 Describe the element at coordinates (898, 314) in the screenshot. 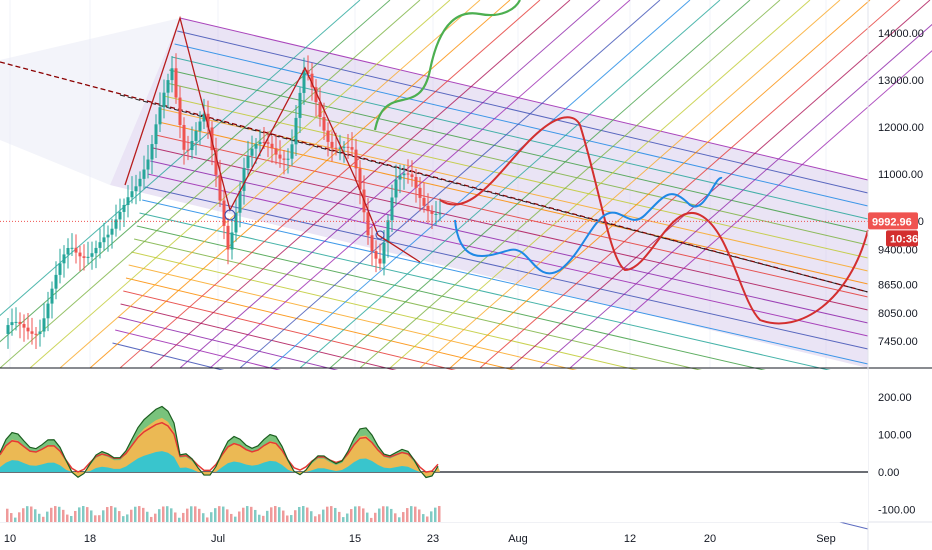

I see `y-tick-label: 8050.00` at that location.